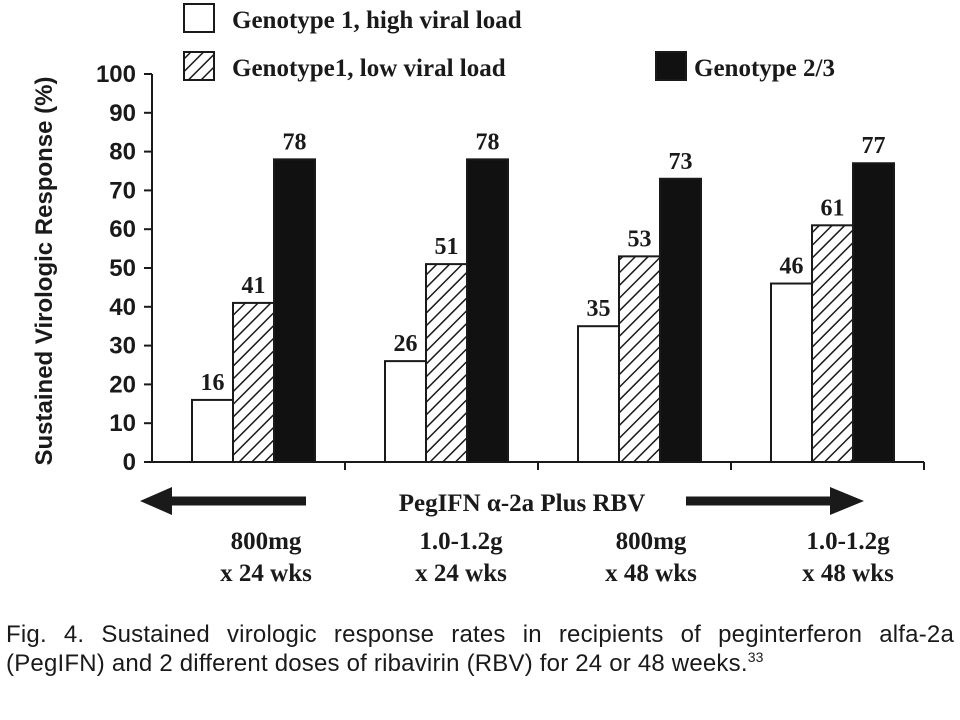  Describe the element at coordinates (122, 307) in the screenshot. I see `y-tick-label: 40` at that location.